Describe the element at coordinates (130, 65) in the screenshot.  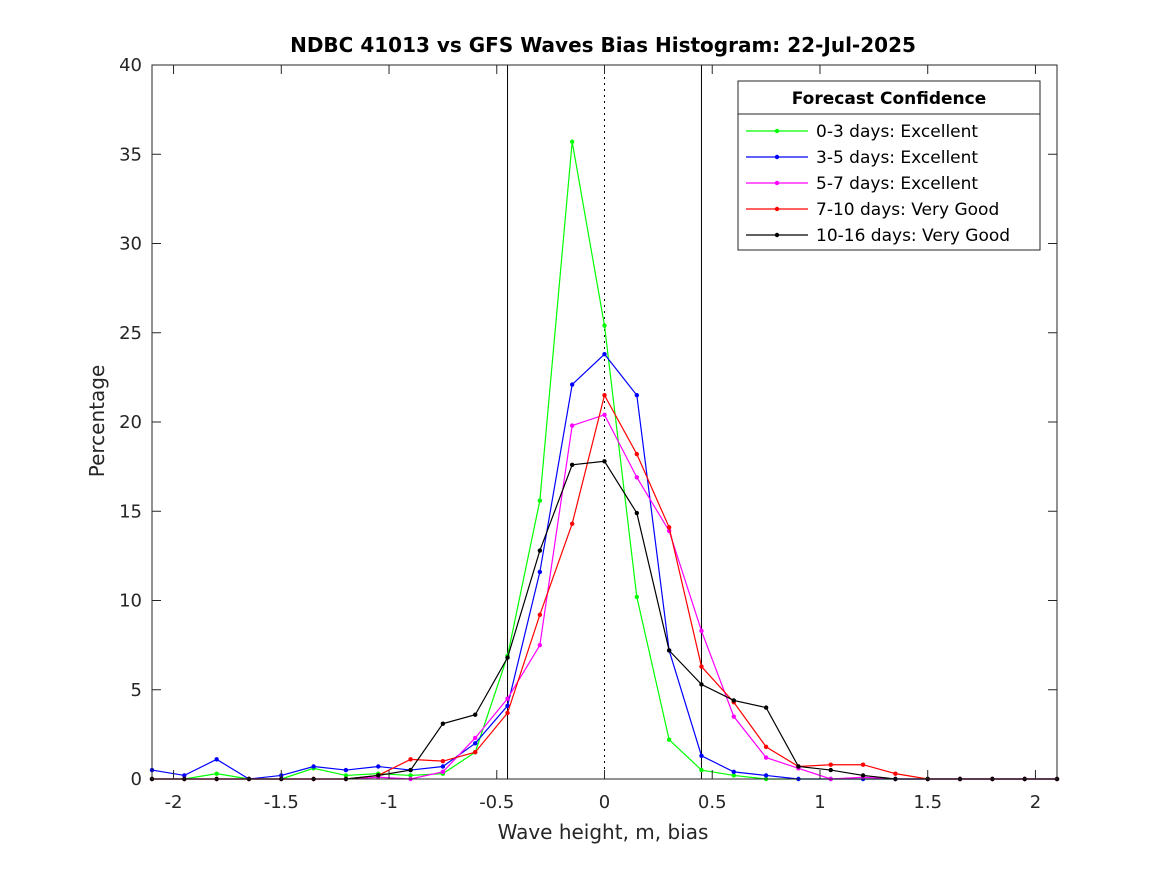
I see `y-tick-label: 40` at that location.